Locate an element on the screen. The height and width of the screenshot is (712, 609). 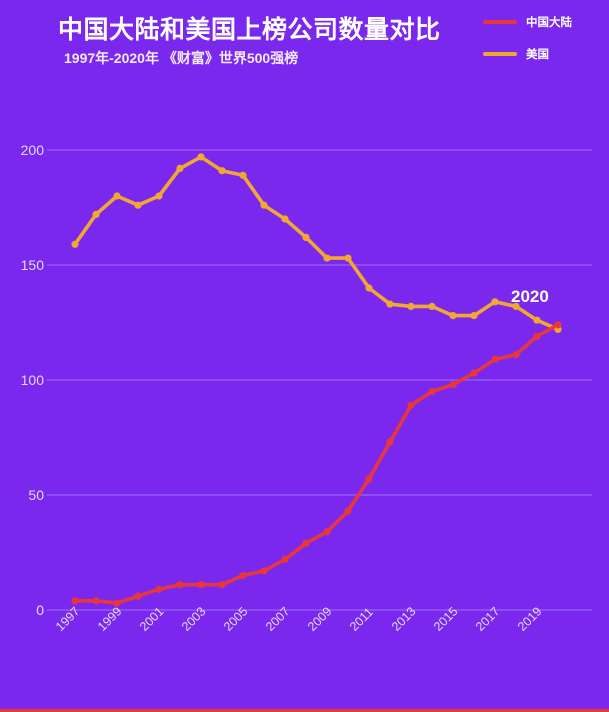
y-axis-tick-label: 50 is located at coordinates (36, 495).